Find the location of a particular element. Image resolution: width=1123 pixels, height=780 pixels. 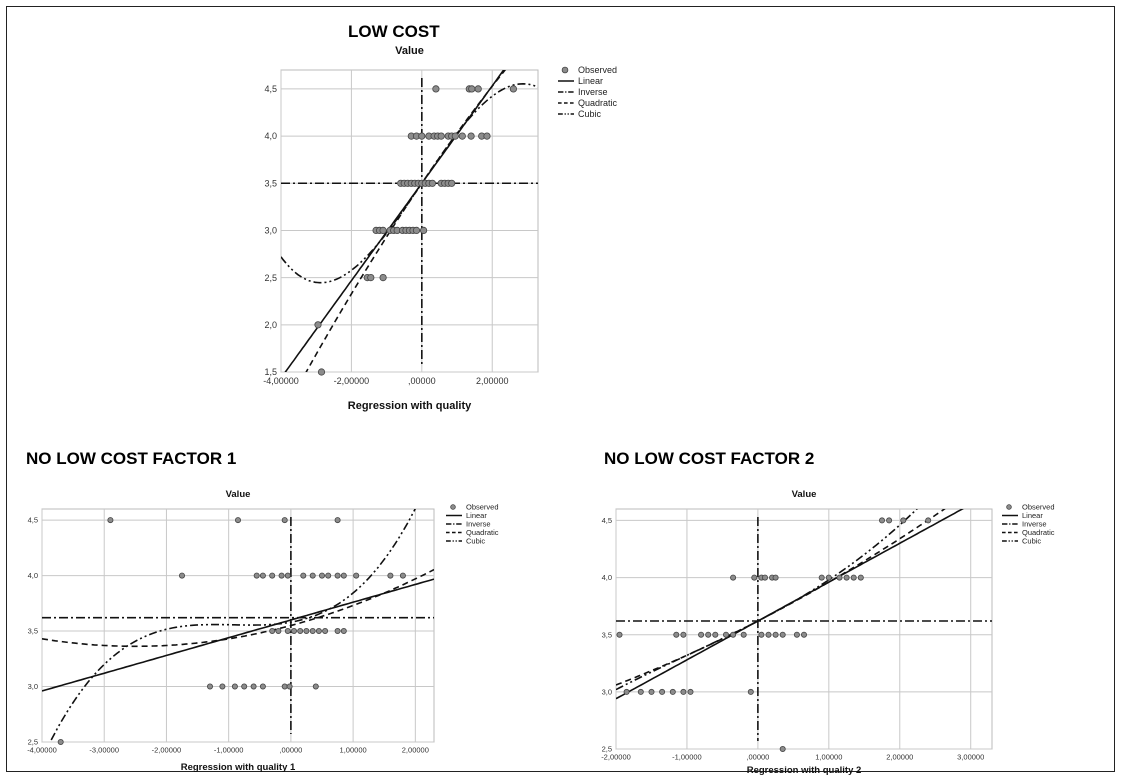

fit-lines is located at coordinates (409, 221).